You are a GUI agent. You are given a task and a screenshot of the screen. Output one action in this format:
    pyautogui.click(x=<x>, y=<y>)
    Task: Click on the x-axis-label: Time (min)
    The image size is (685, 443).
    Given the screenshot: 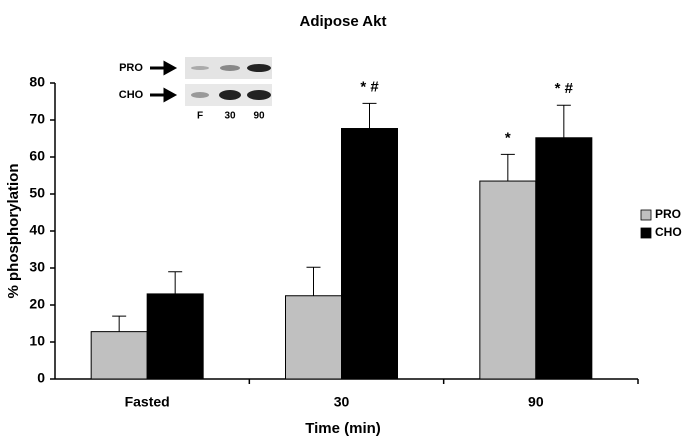 What is the action you would take?
    pyautogui.click(x=343, y=428)
    